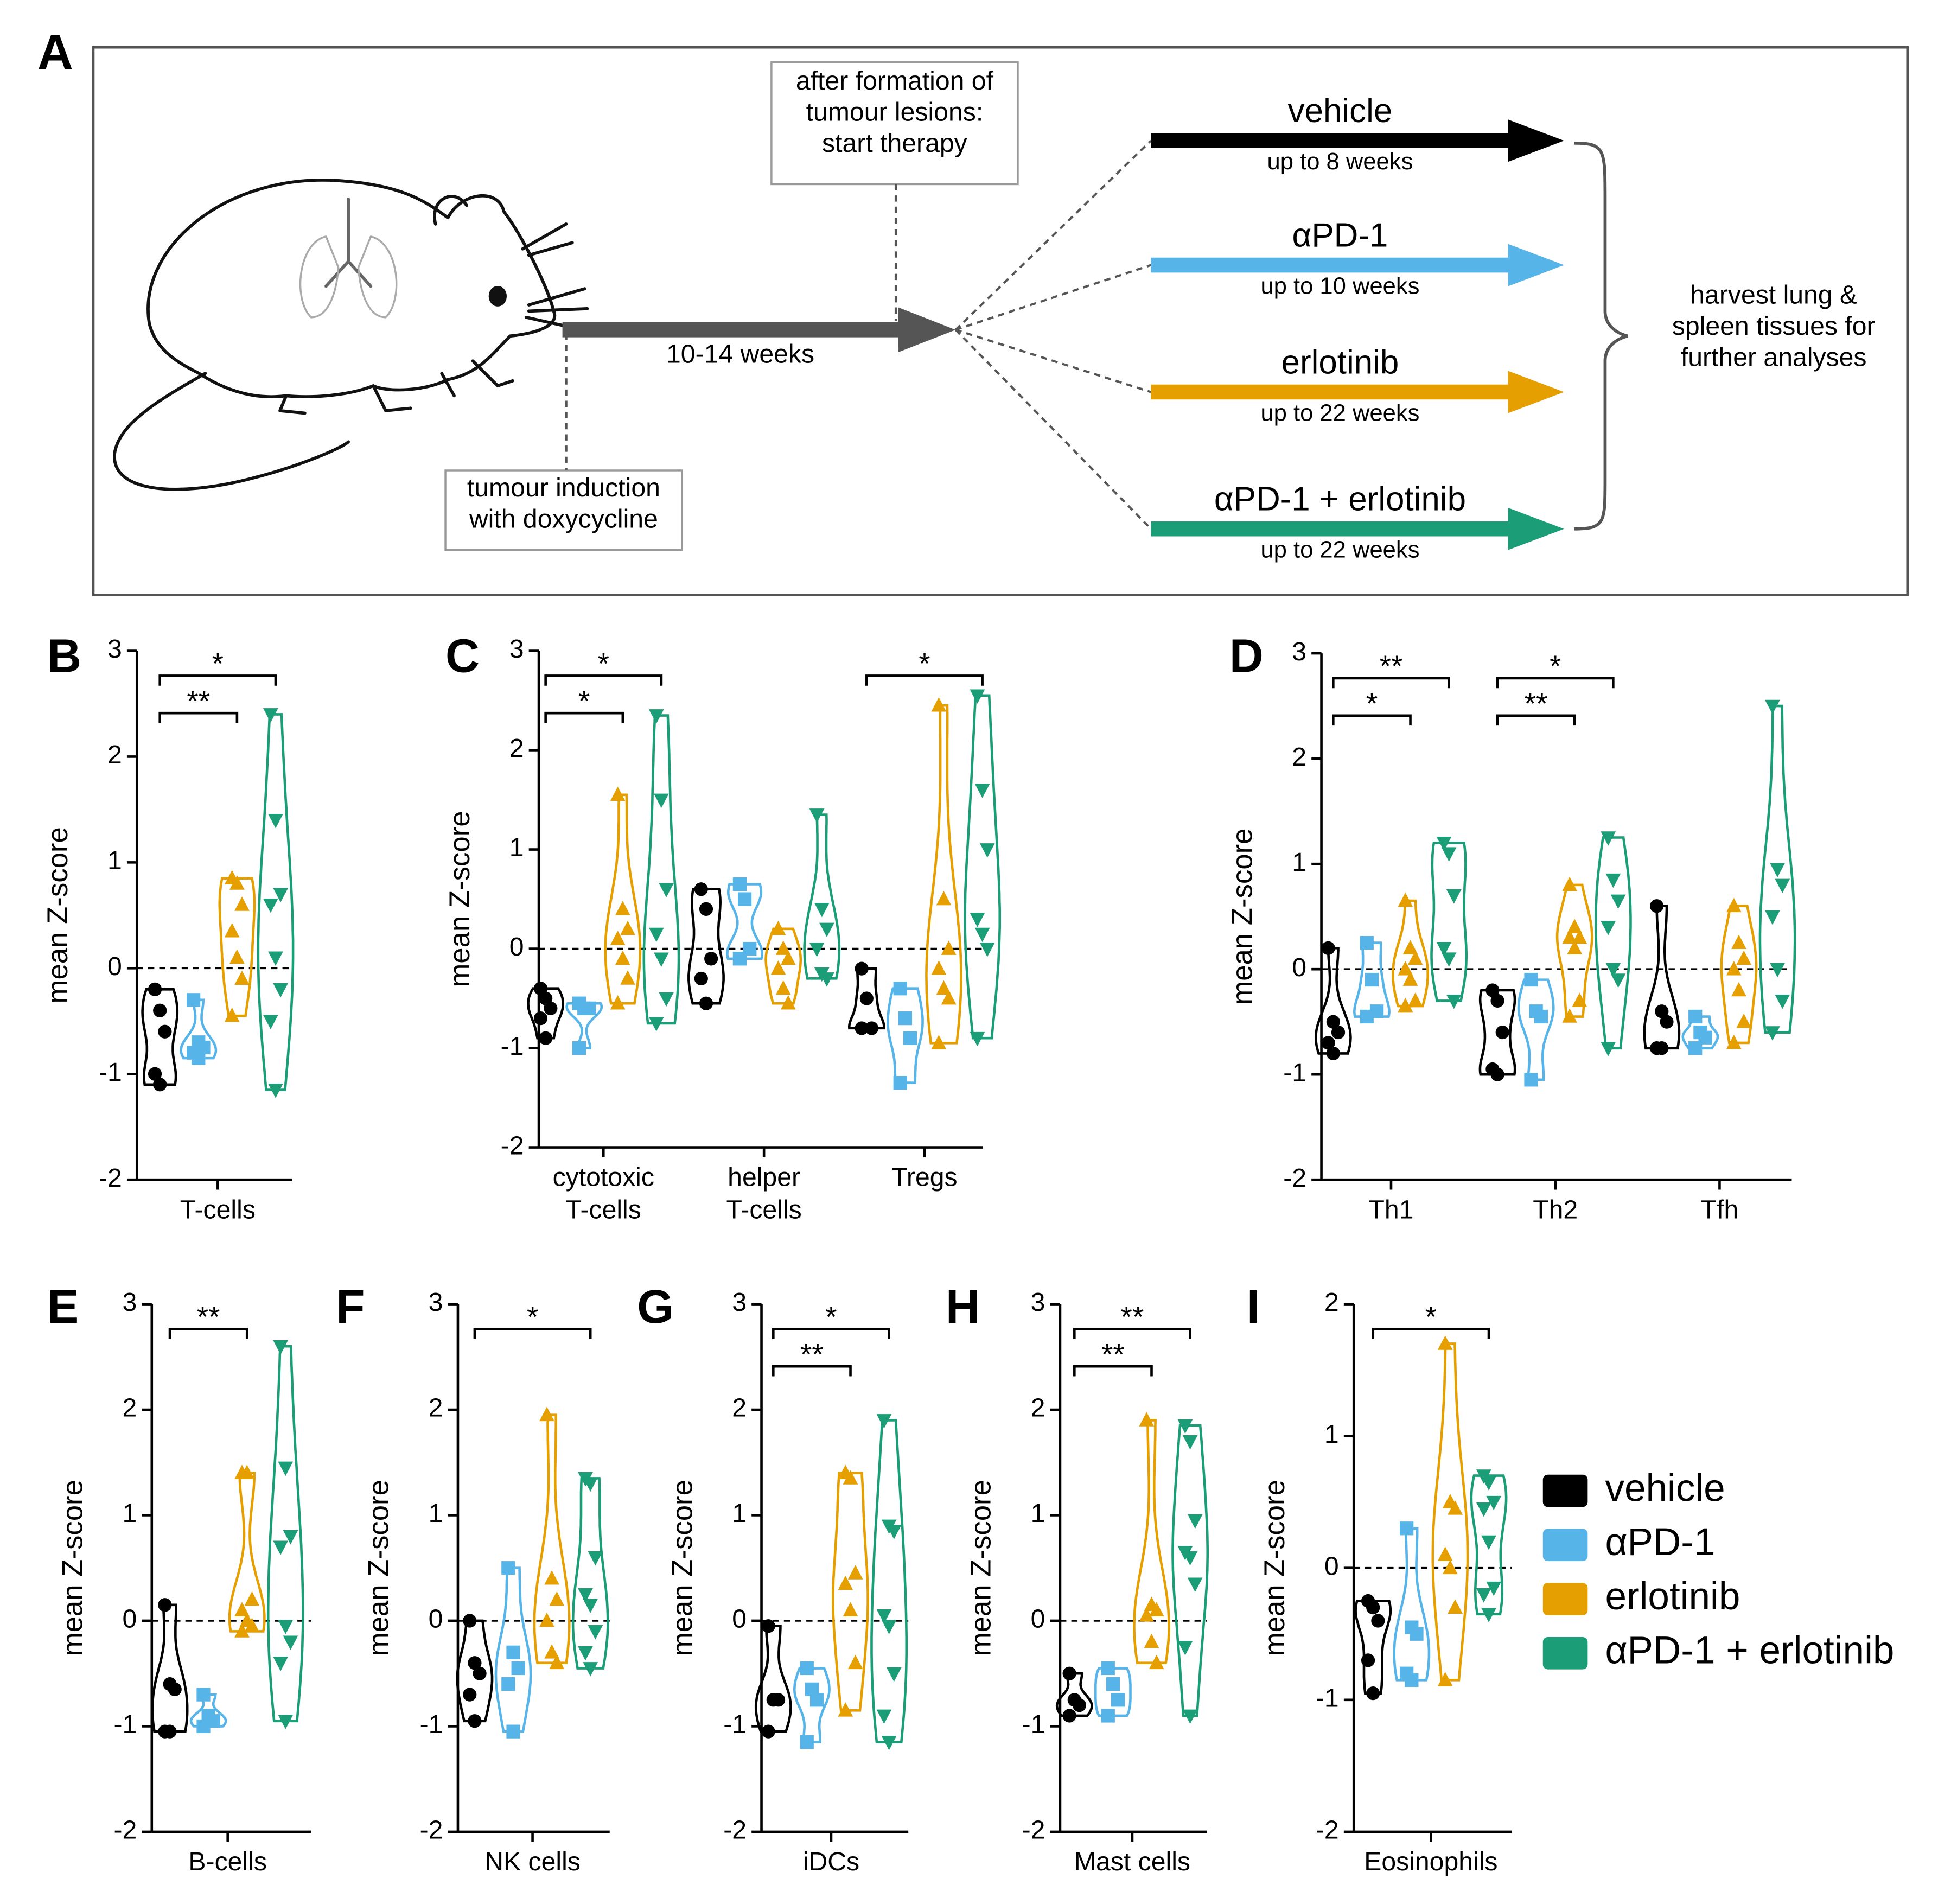 The height and width of the screenshot is (1904, 1951). What do you see at coordinates (1536, 392) in the screenshot?
I see `arm-arrow-head` at bounding box center [1536, 392].